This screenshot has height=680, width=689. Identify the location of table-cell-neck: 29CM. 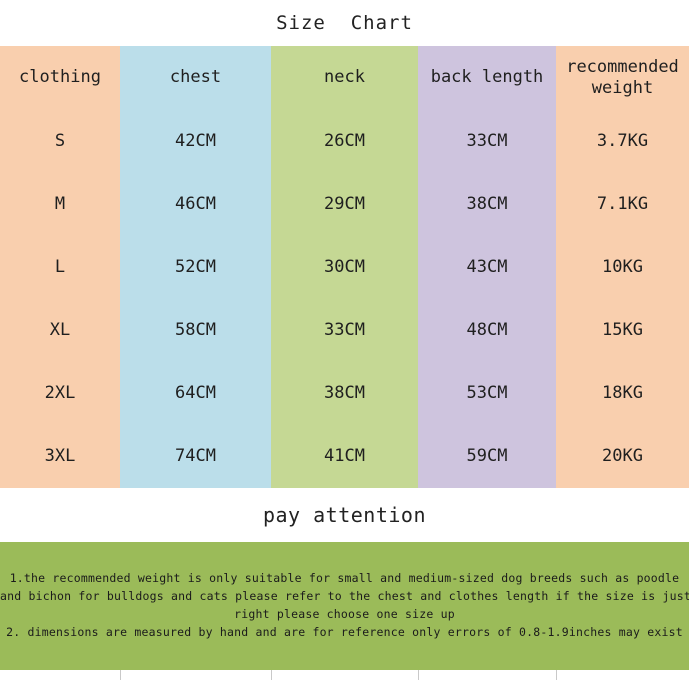
(344, 203).